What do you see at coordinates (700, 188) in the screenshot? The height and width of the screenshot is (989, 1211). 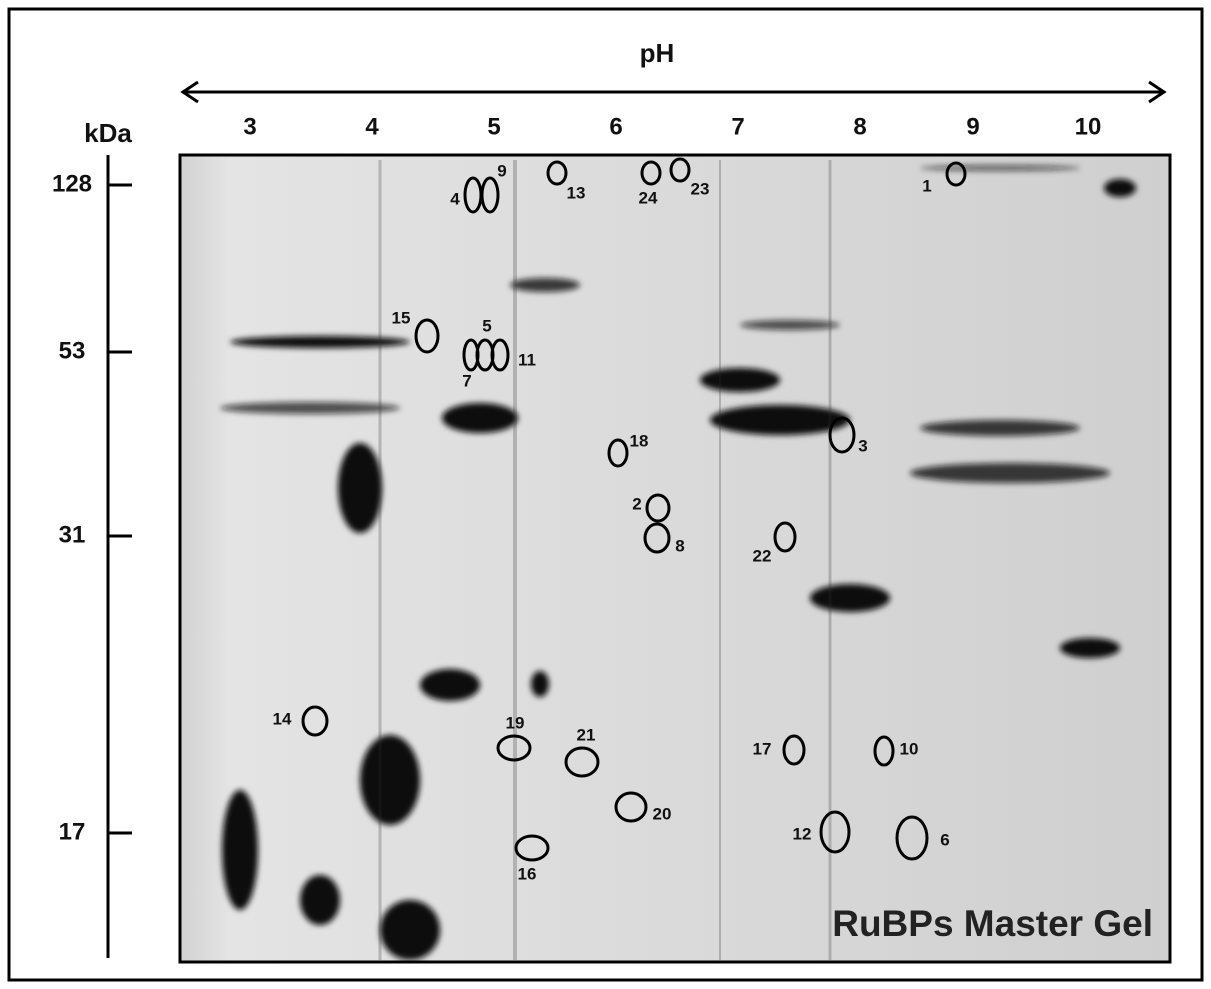 I see `spot-label: 23` at bounding box center [700, 188].